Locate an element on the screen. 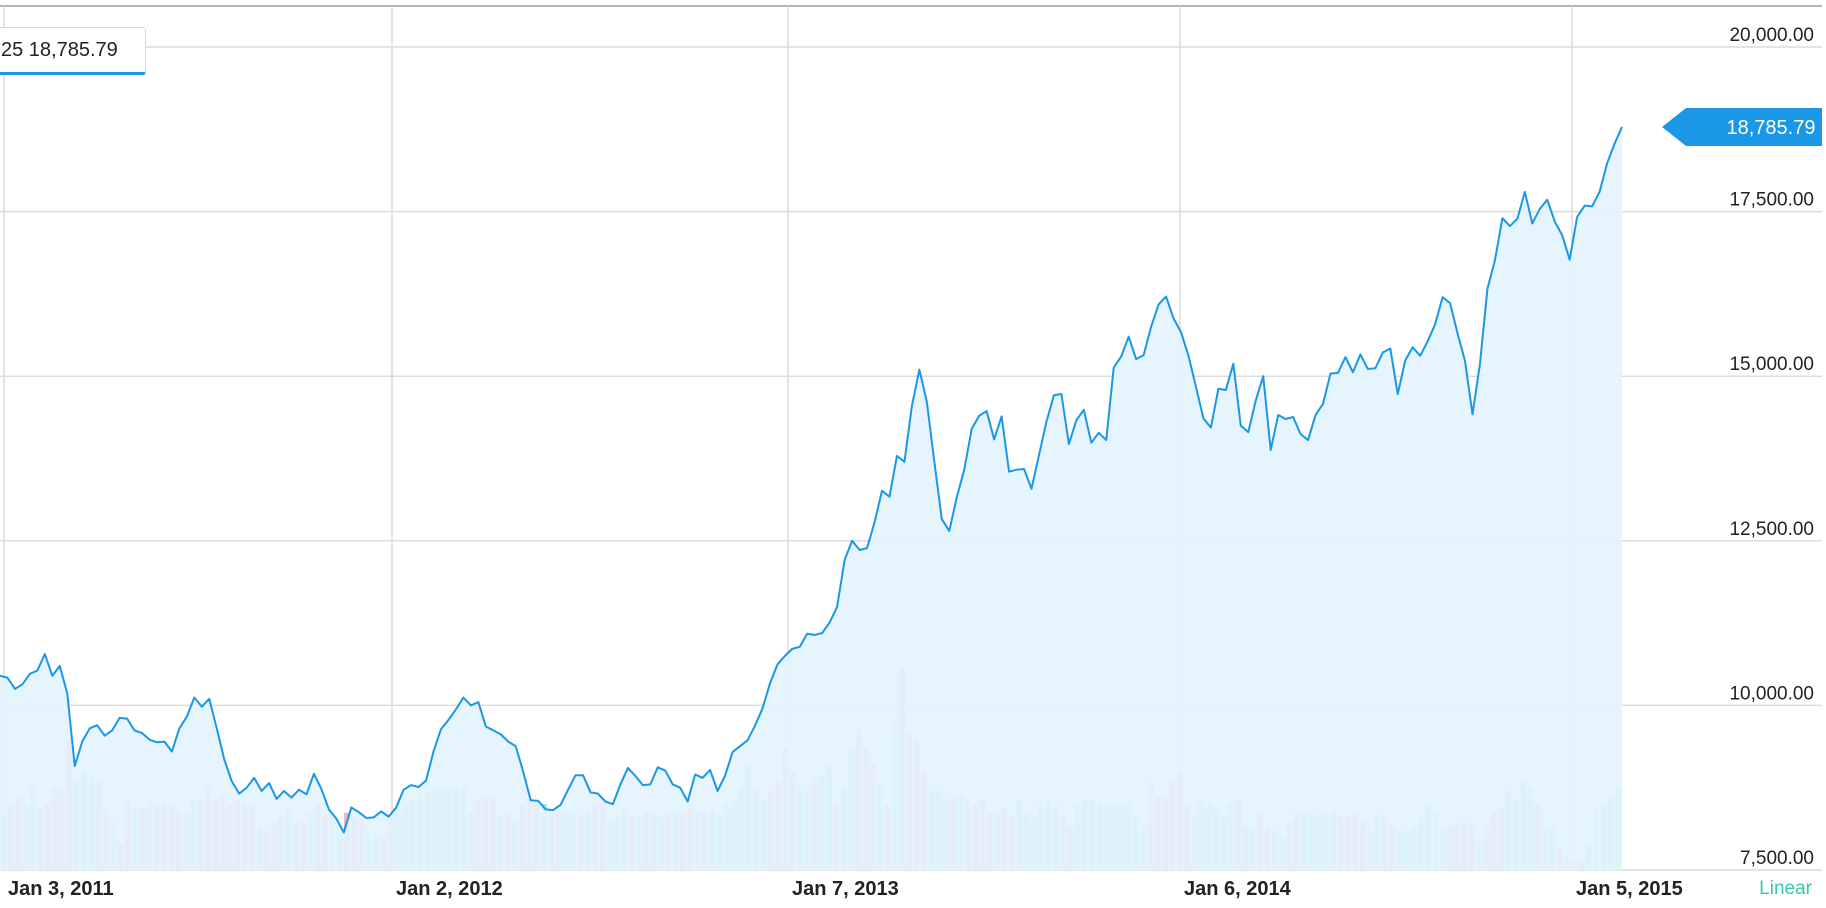 The width and height of the screenshot is (1826, 908). y-tick-label: 12,500.00 is located at coordinates (1771, 529).